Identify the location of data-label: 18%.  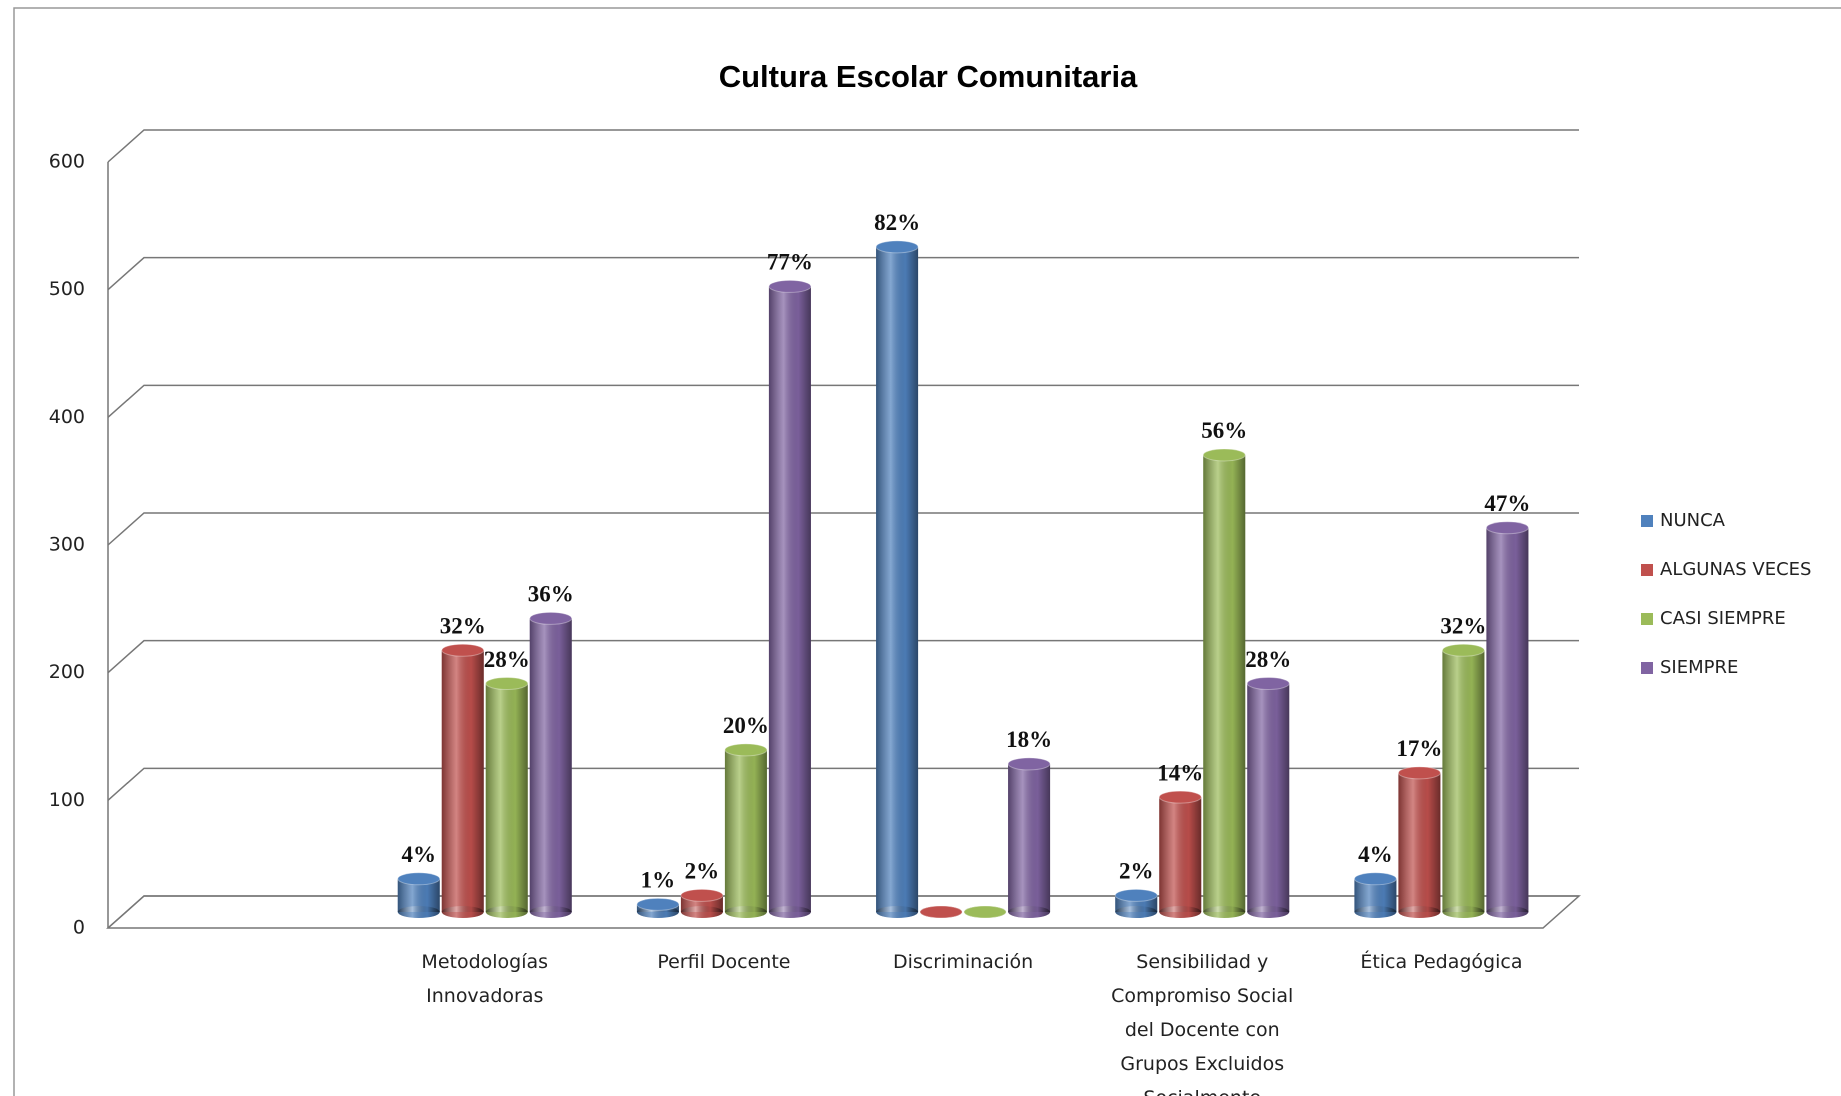
(1029, 739).